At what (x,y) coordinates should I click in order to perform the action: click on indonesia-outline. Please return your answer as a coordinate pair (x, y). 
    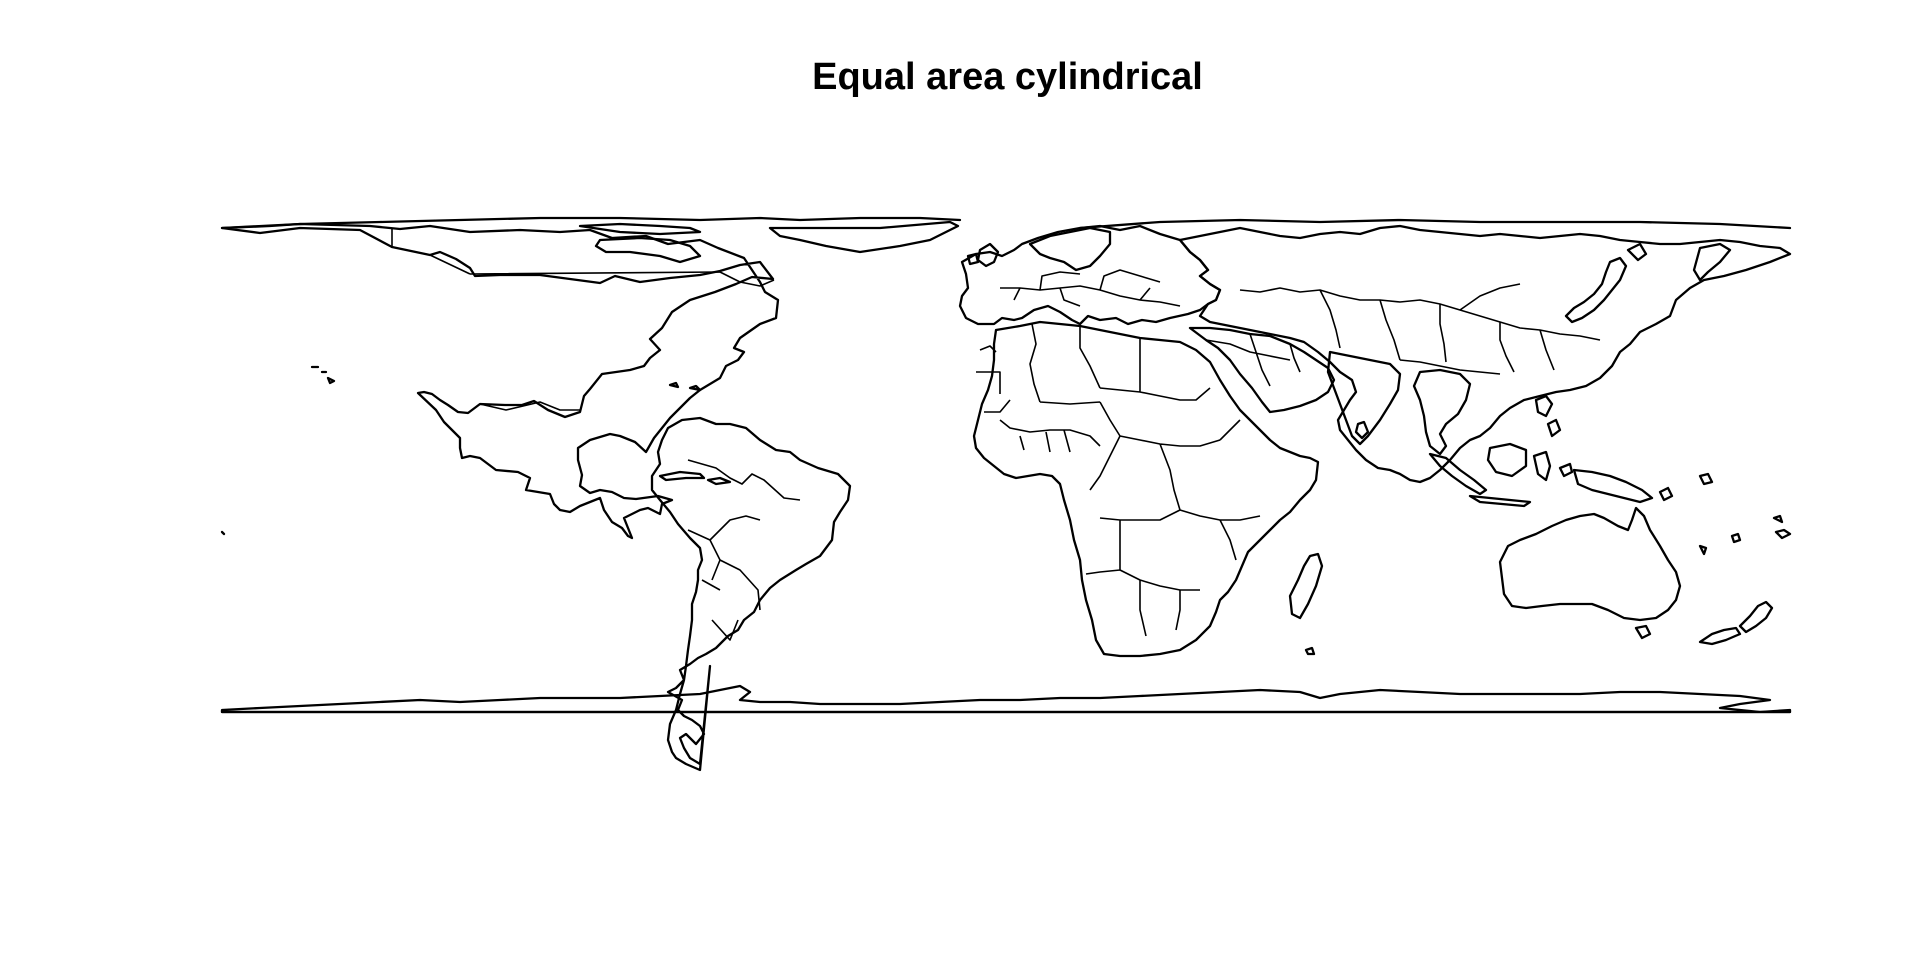
    Looking at the image, I should click on (1501, 451).